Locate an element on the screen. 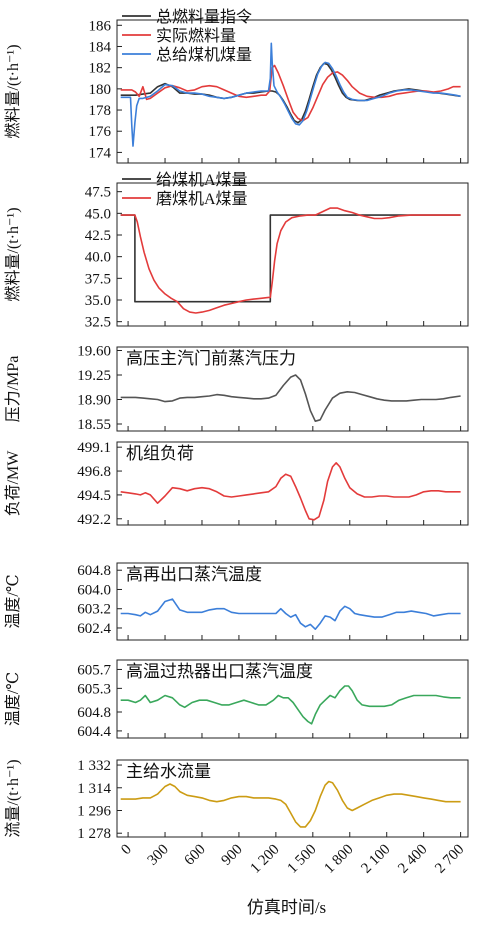  y-tick-label: 499.1 is located at coordinates (94, 448).